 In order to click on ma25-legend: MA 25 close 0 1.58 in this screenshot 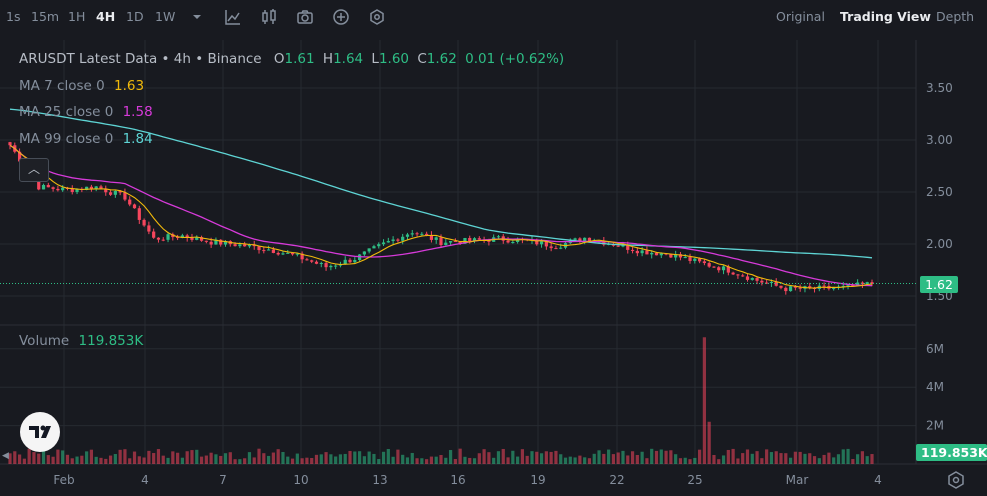, I will do `click(86, 112)`.